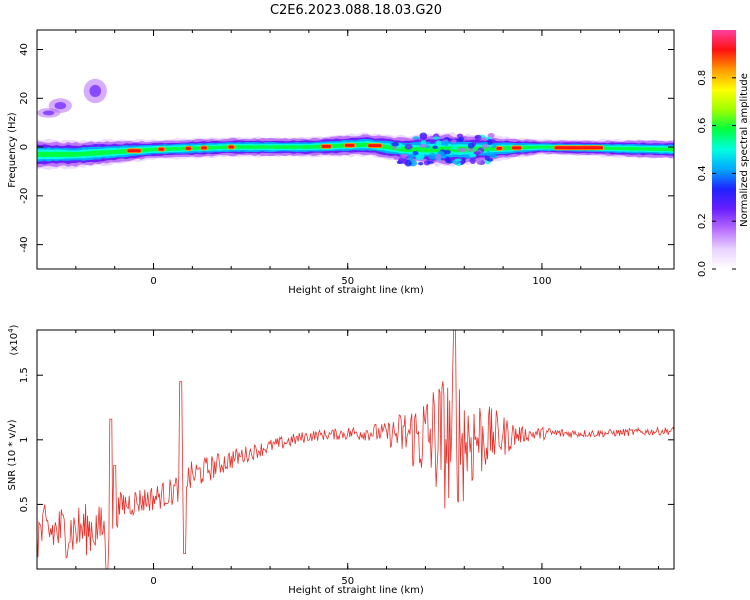  I want to click on colorbar-tick-label: 0.4, so click(702, 173).